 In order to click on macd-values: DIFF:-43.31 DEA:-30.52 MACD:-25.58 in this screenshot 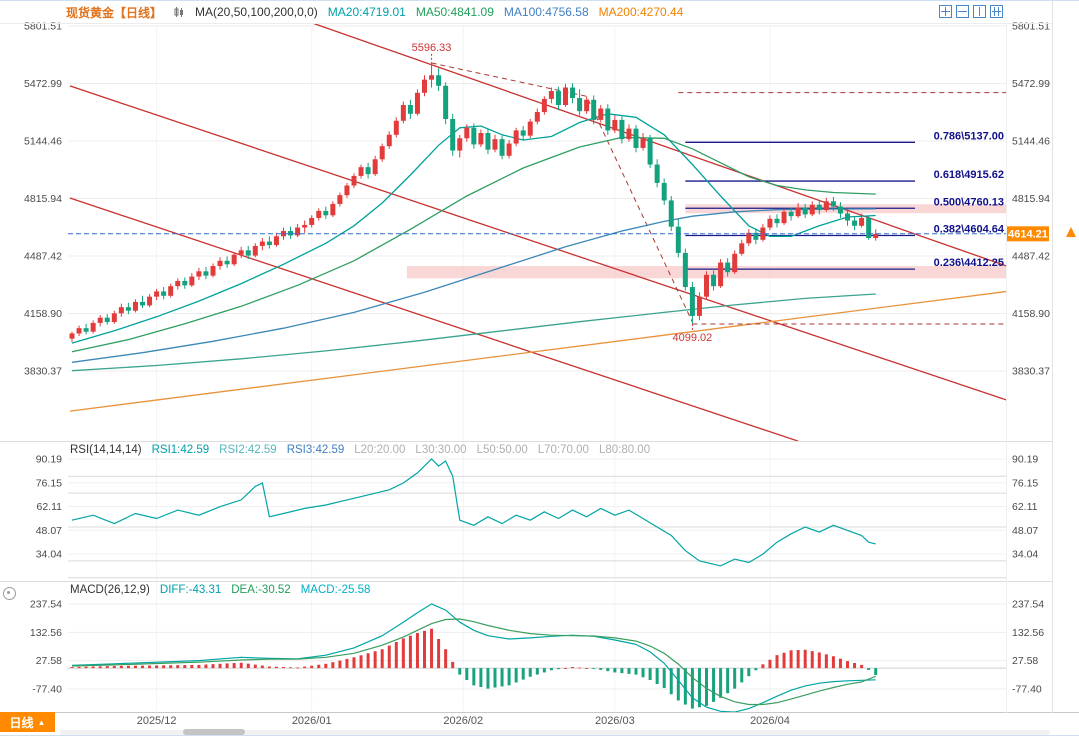, I will do `click(265, 590)`.